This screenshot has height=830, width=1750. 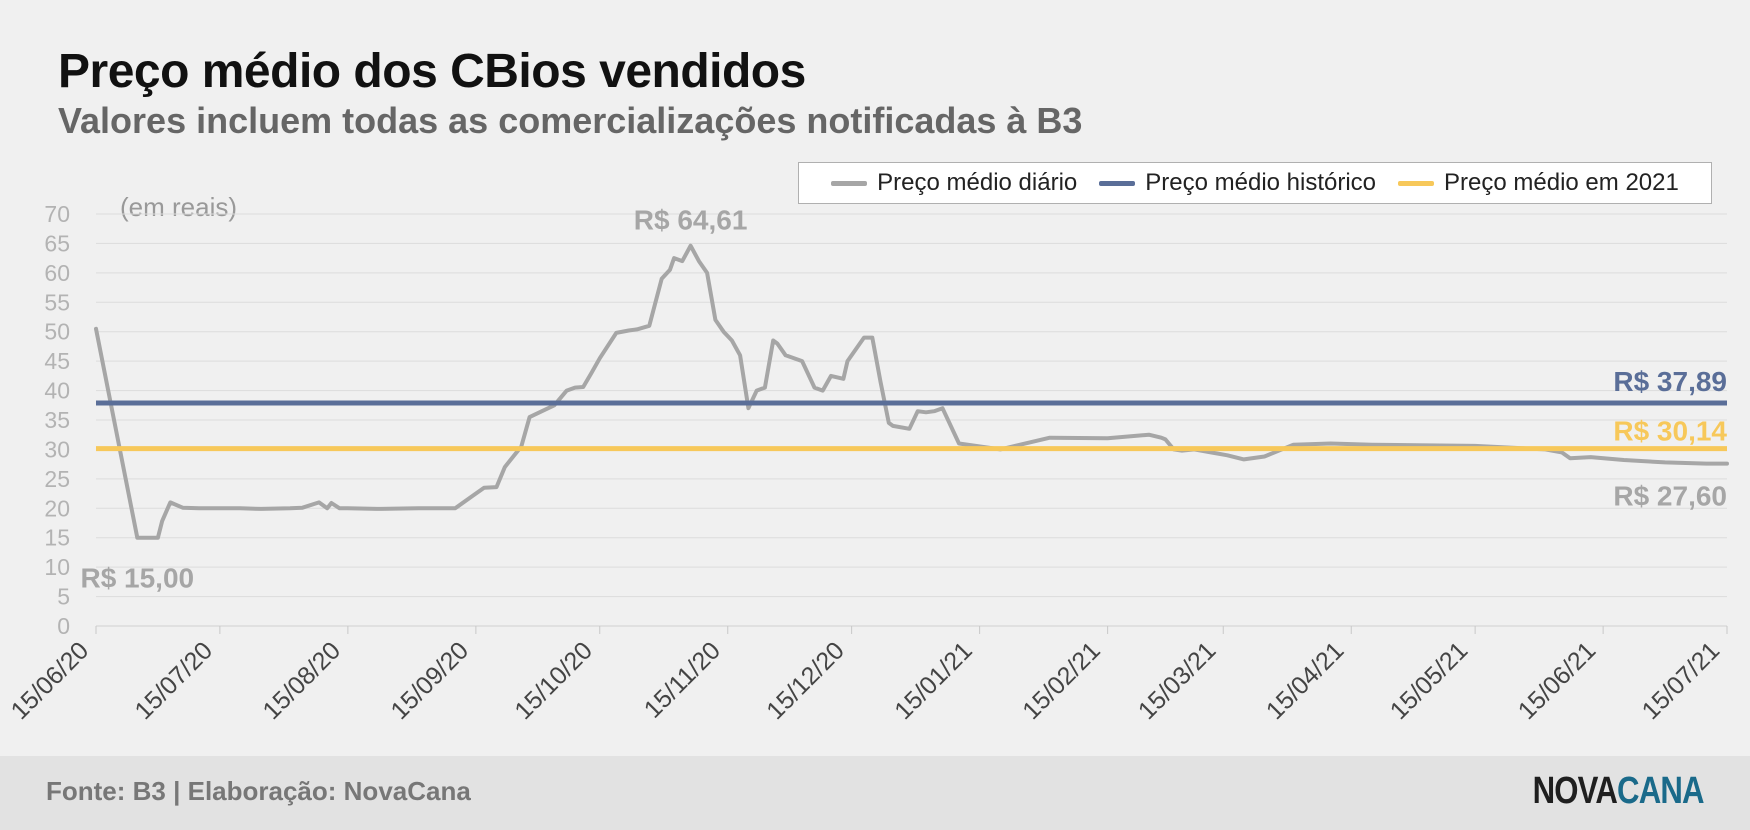 I want to click on y-unit-label: (em reais), so click(x=179, y=207).